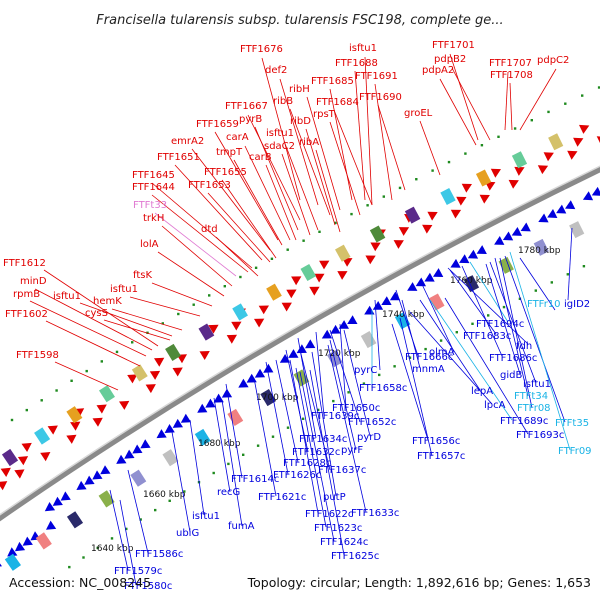 This screenshot has height=600, width=600. I want to click on gene-label: FTF1612, so click(24, 263).